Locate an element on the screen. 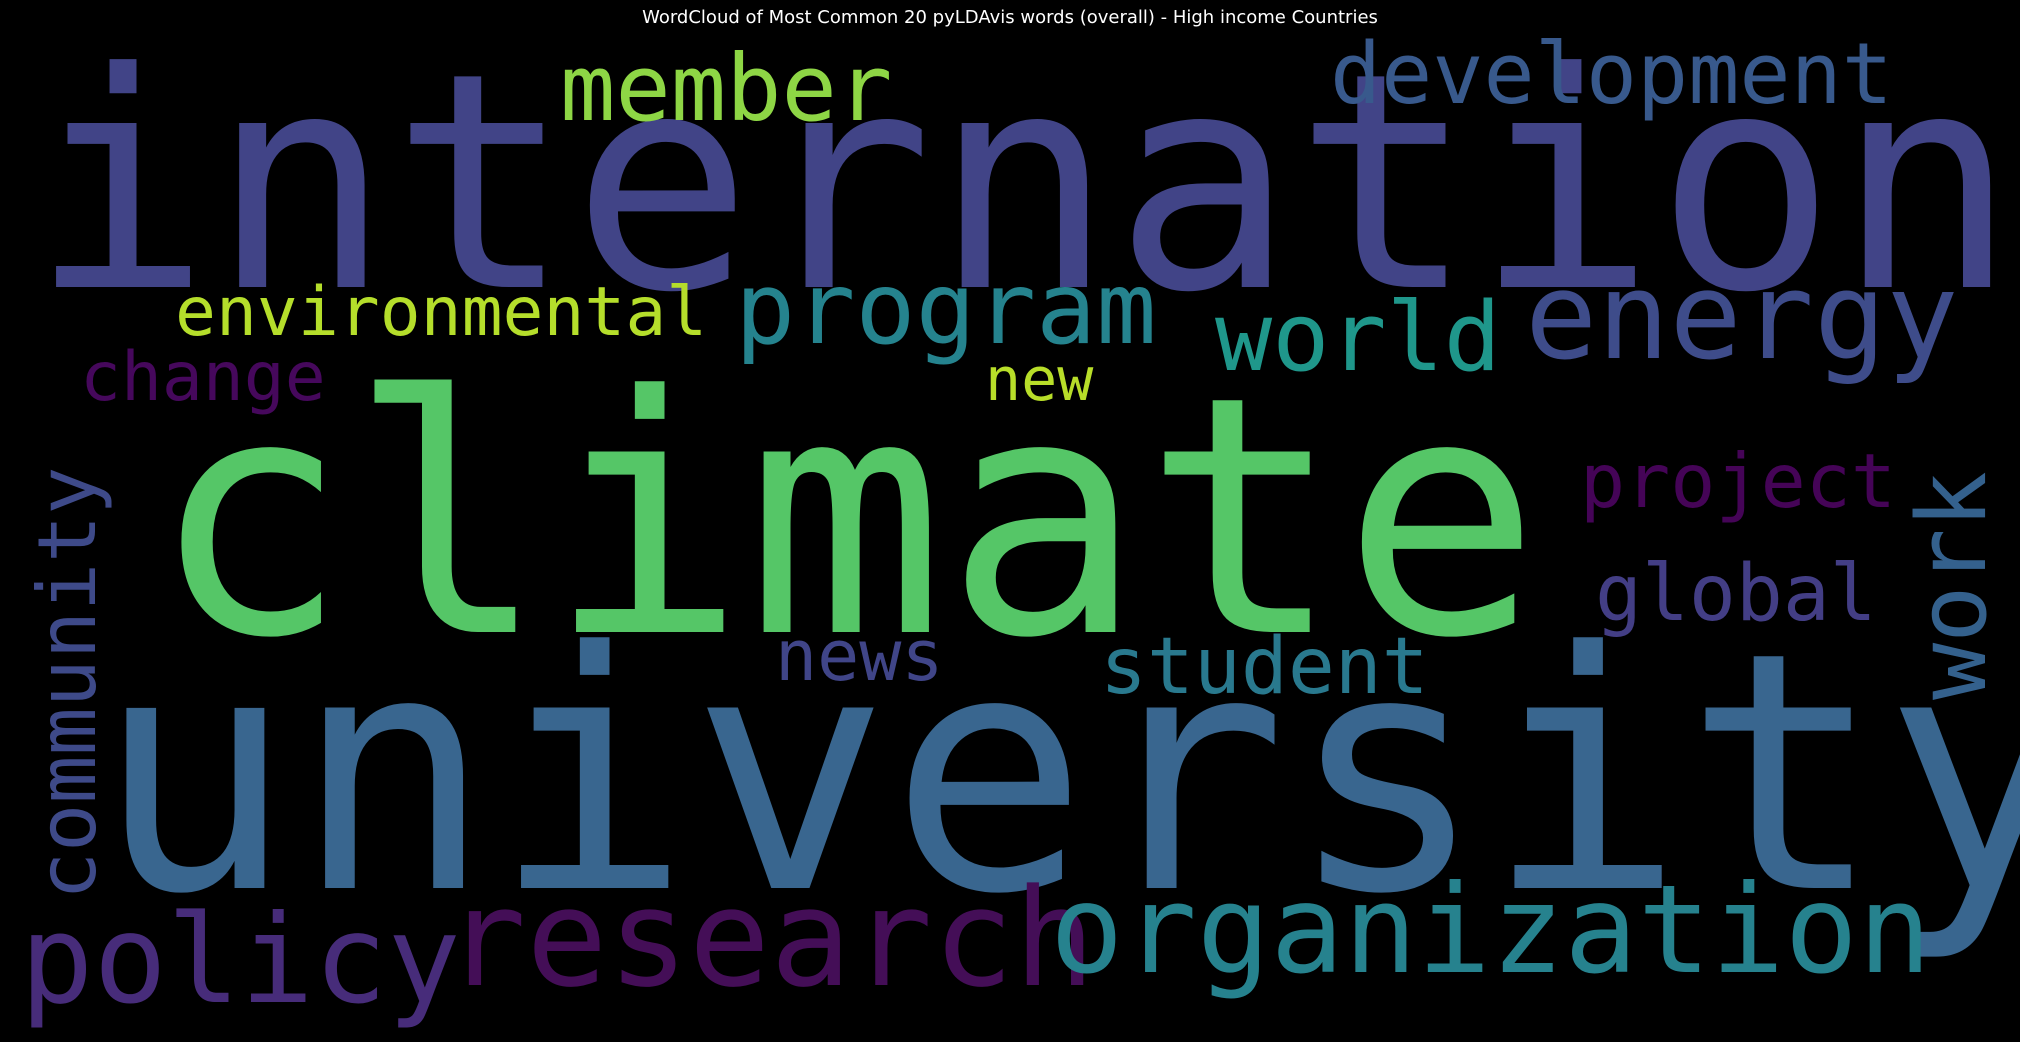  word-new: new is located at coordinates (1039, 380).